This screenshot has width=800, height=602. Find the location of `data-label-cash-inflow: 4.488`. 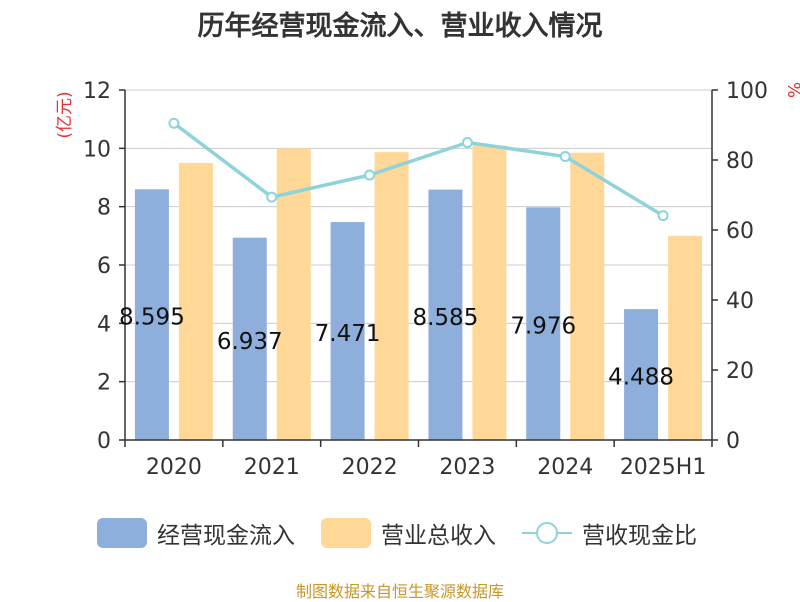

data-label-cash-inflow: 4.488 is located at coordinates (641, 378).